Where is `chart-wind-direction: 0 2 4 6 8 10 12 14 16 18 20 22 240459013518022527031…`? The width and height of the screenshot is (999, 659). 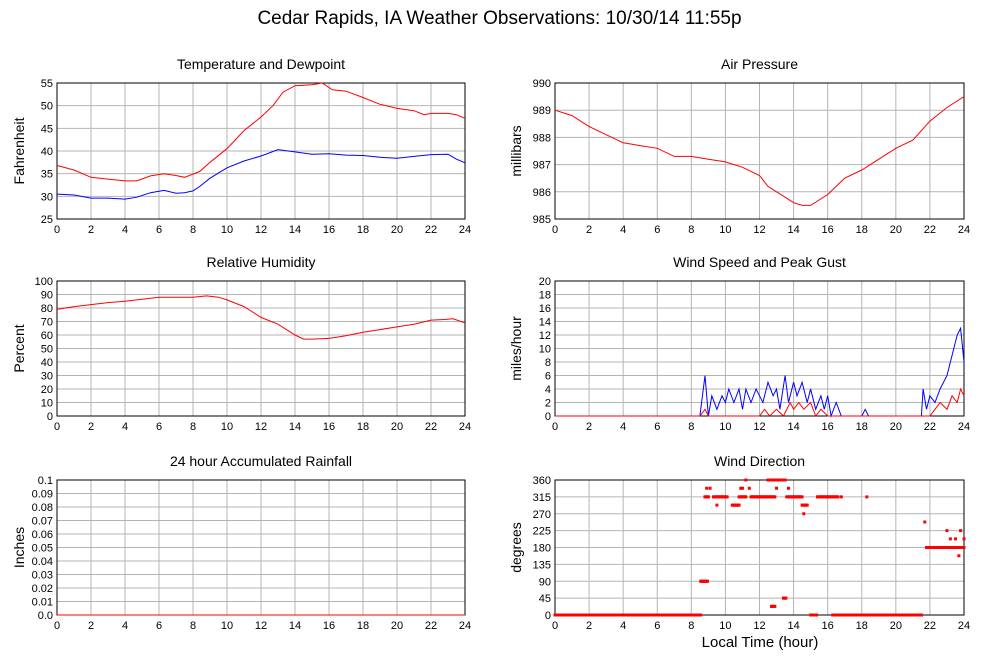 chart-wind-direction: 0 2 4 6 8 10 12 14 16 18 20 22 240459013518022527031… is located at coordinates (739, 542).